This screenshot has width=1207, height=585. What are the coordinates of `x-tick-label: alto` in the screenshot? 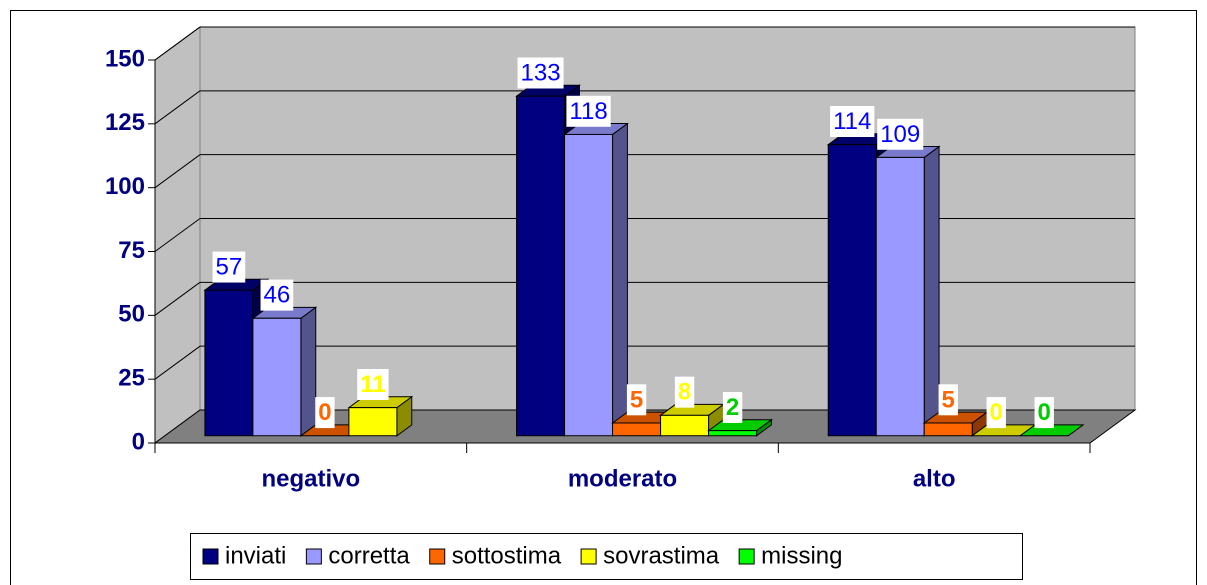 It's located at (934, 478).